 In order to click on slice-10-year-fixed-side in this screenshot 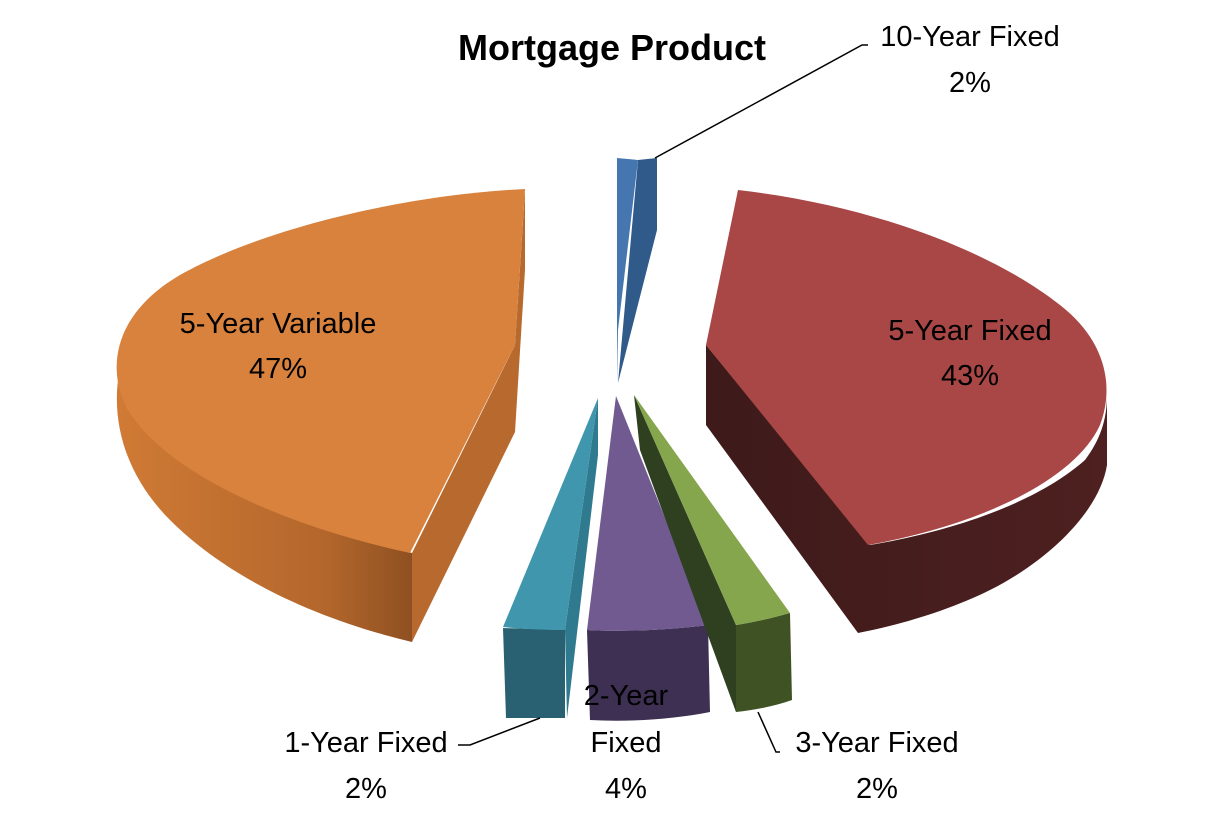, I will do `click(637, 270)`.